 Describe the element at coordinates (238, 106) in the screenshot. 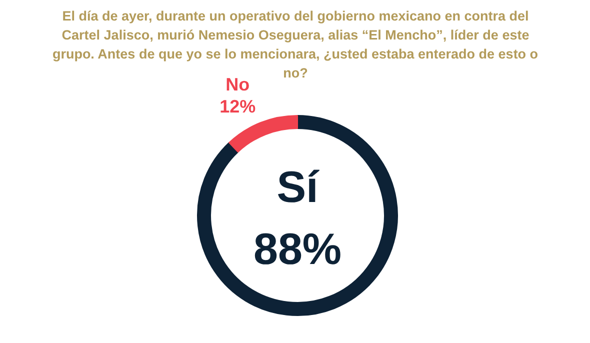

I see `data-label: 12%` at that location.